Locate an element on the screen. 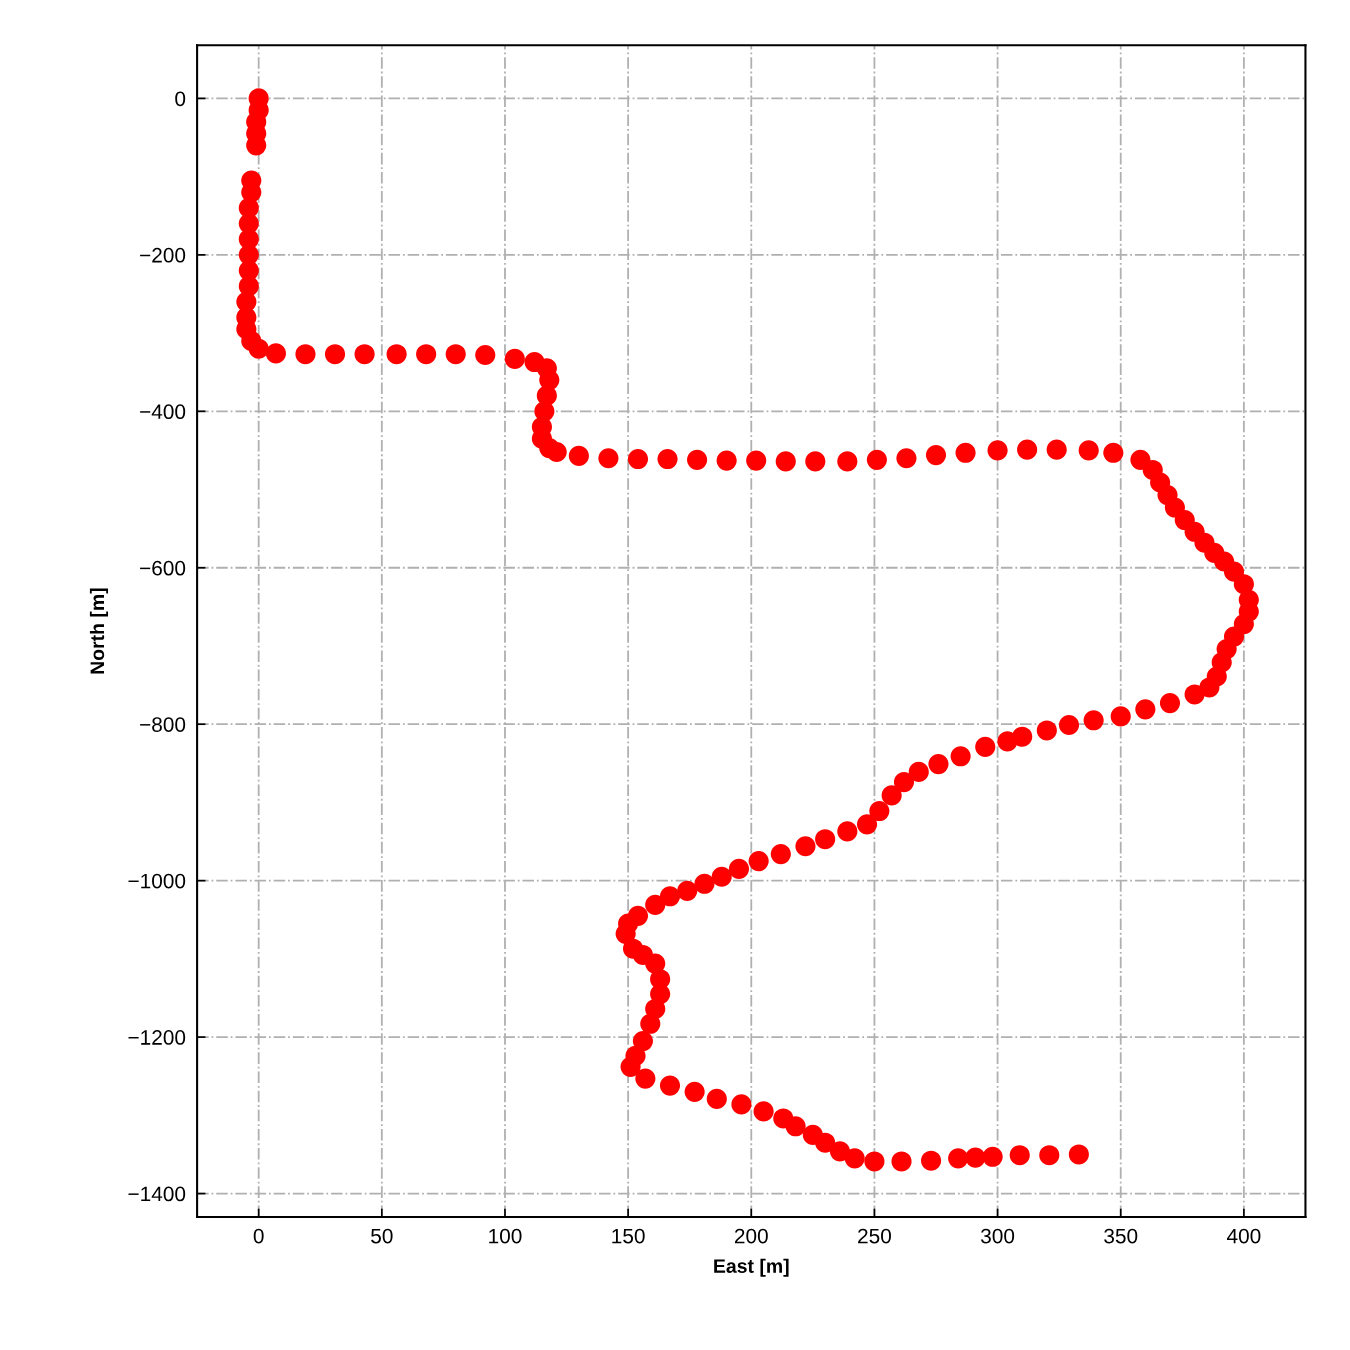 The height and width of the screenshot is (1350, 1350). y-axis-title: North [m] is located at coordinates (99, 631).